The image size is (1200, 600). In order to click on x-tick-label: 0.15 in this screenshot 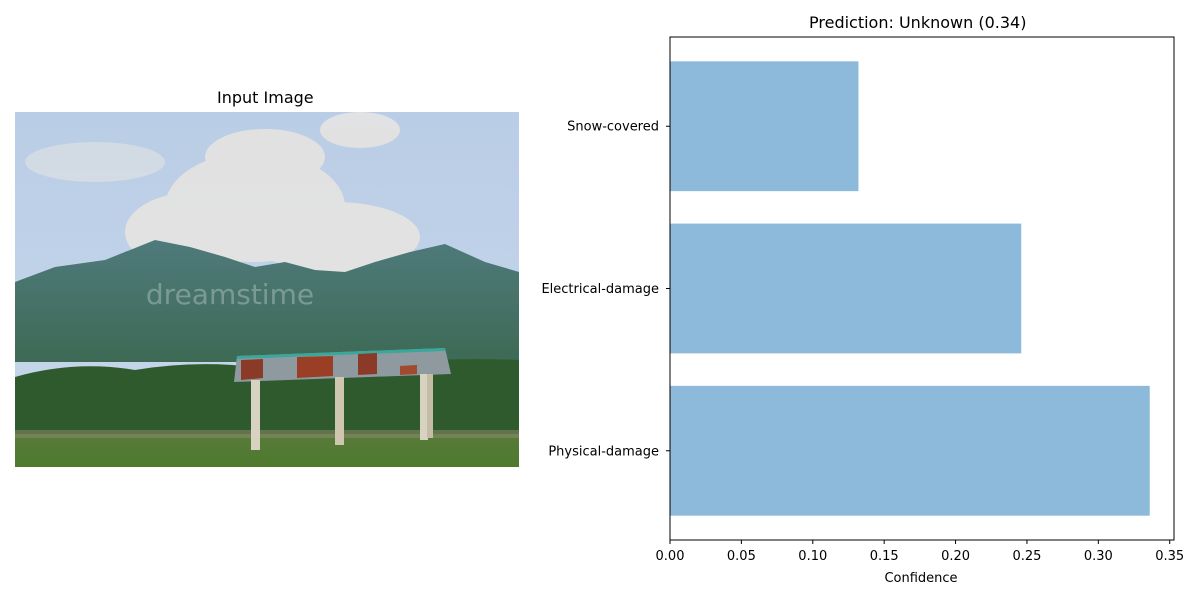, I will do `click(884, 556)`.